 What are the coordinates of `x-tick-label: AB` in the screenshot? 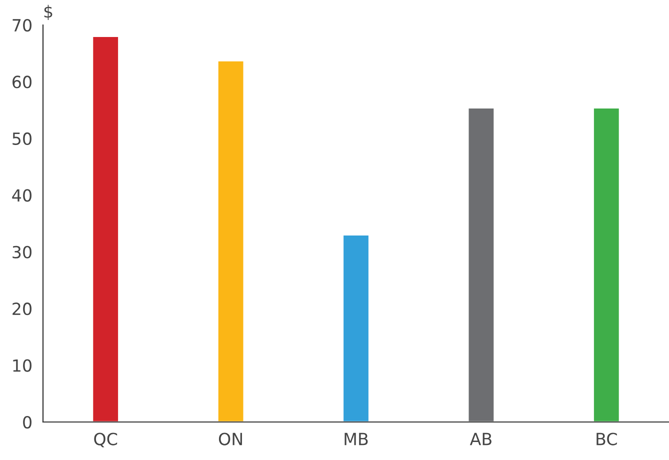 It's located at (481, 439).